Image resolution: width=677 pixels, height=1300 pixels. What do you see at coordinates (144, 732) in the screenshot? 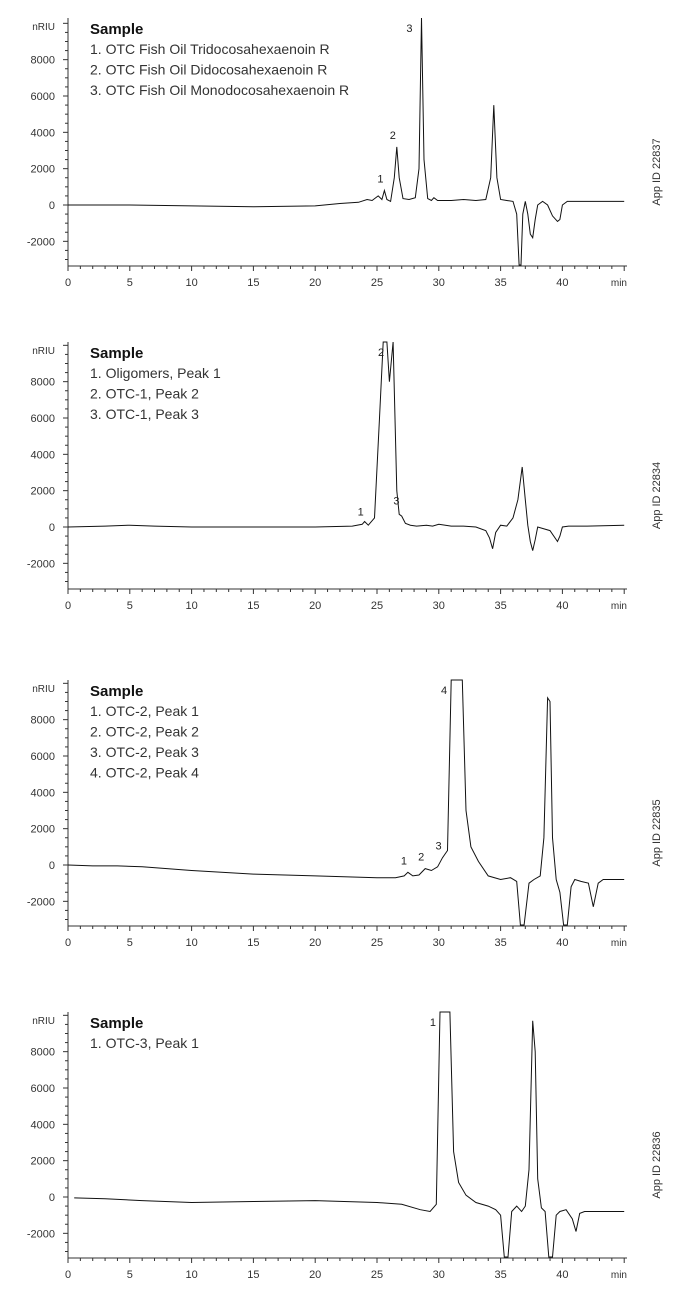
I see `legend-item: 2. OTC-2, Peak 2` at bounding box center [144, 732].